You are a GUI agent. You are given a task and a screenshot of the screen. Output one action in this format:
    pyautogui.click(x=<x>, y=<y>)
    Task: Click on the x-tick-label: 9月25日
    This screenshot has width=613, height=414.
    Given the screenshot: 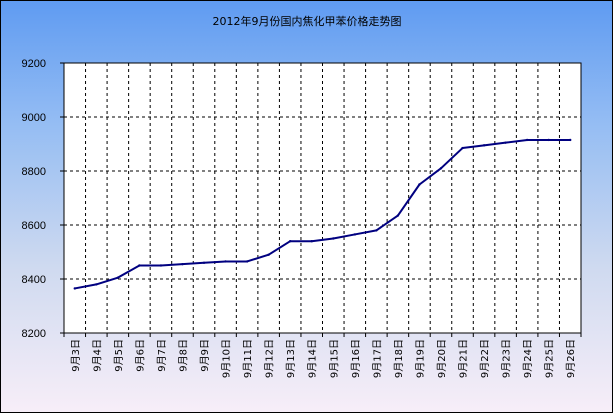 What is the action you would take?
    pyautogui.click(x=550, y=358)
    